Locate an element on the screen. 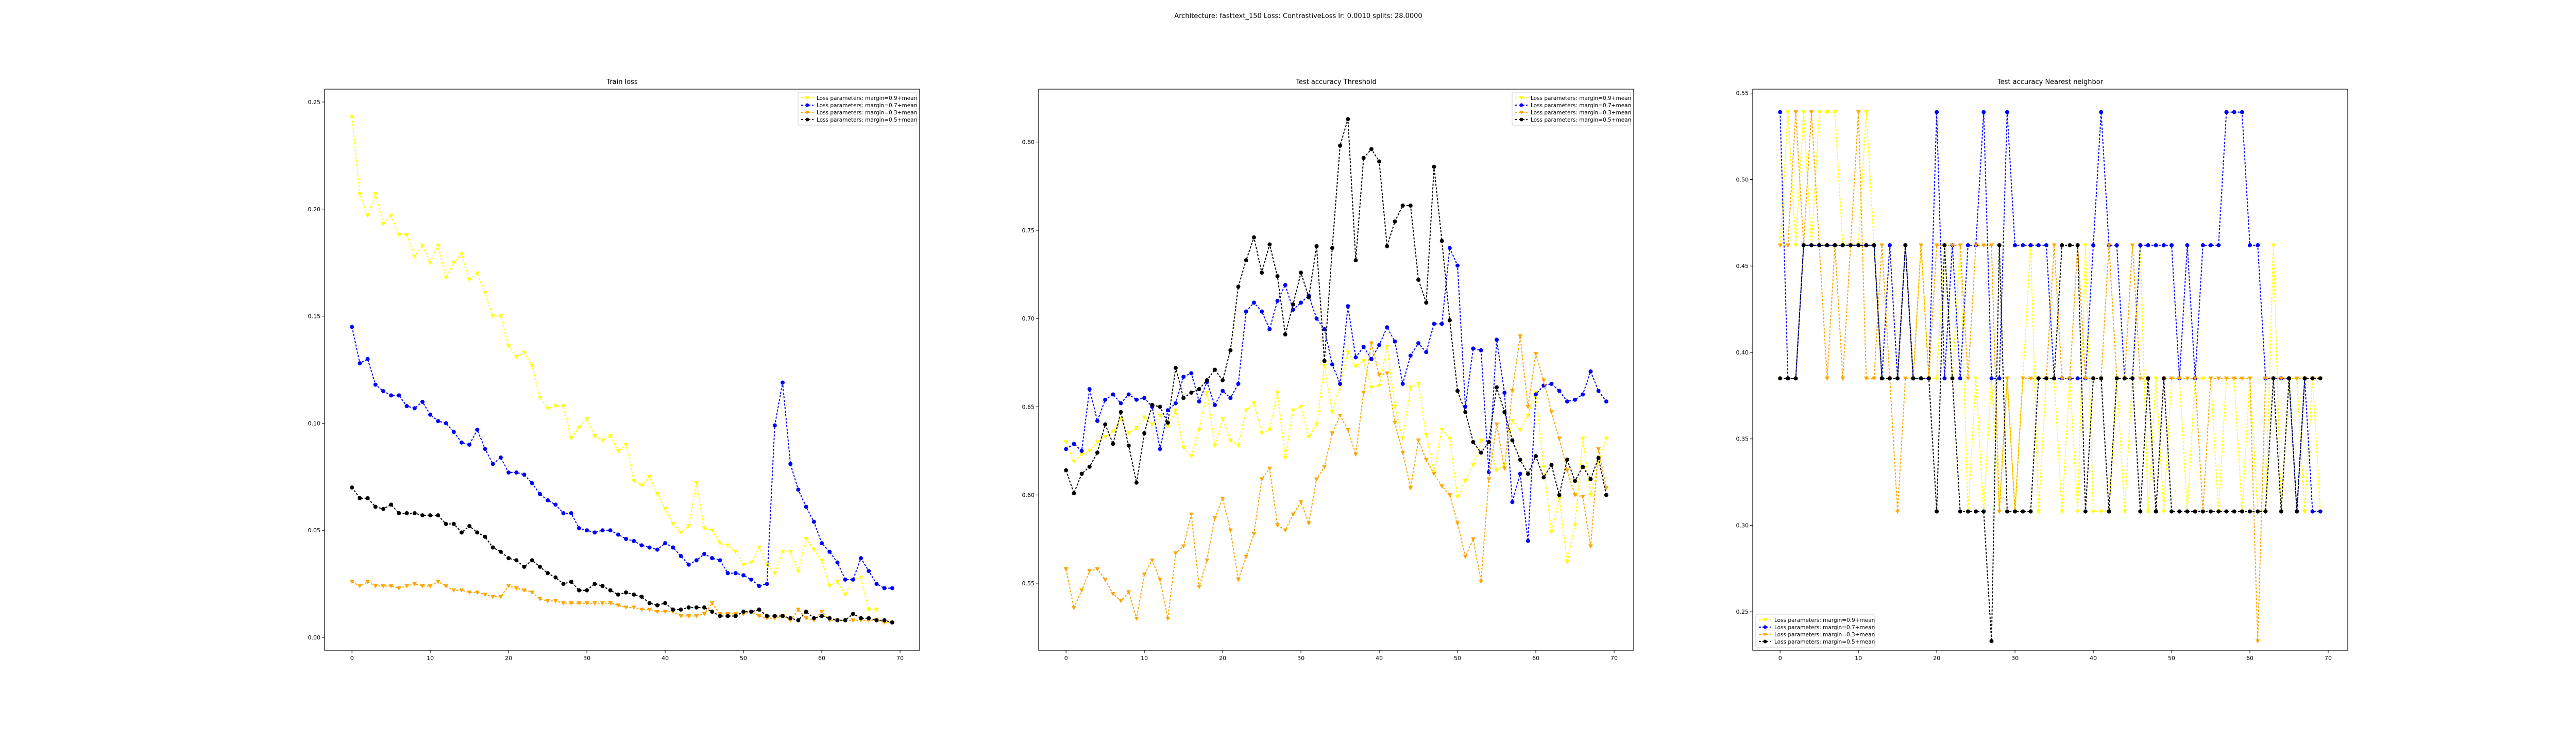 The height and width of the screenshot is (742, 2576). legend-label: Loss parameters: margin=0.3+mean is located at coordinates (1824, 635).